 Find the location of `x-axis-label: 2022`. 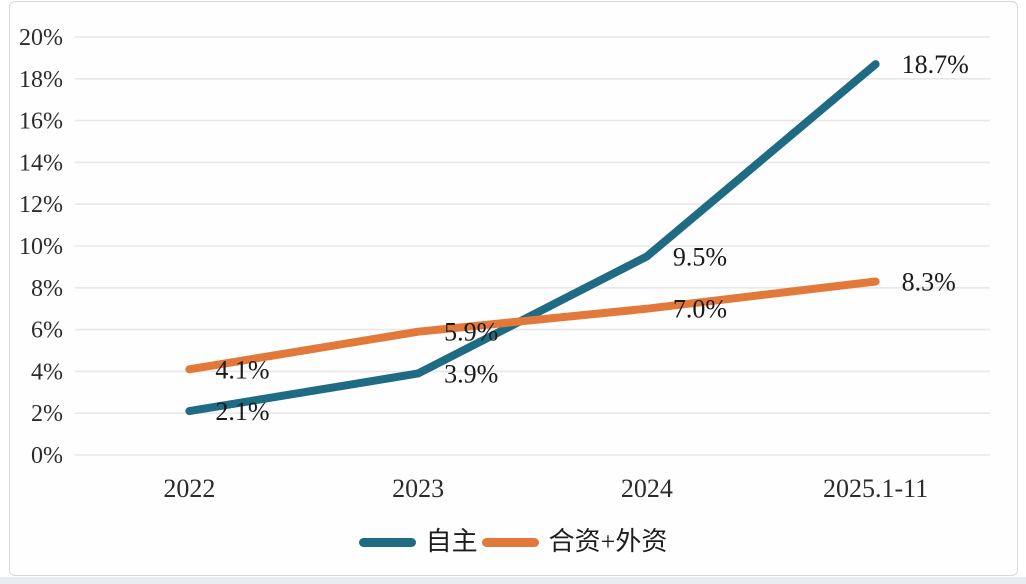

x-axis-label: 2022 is located at coordinates (189, 488).